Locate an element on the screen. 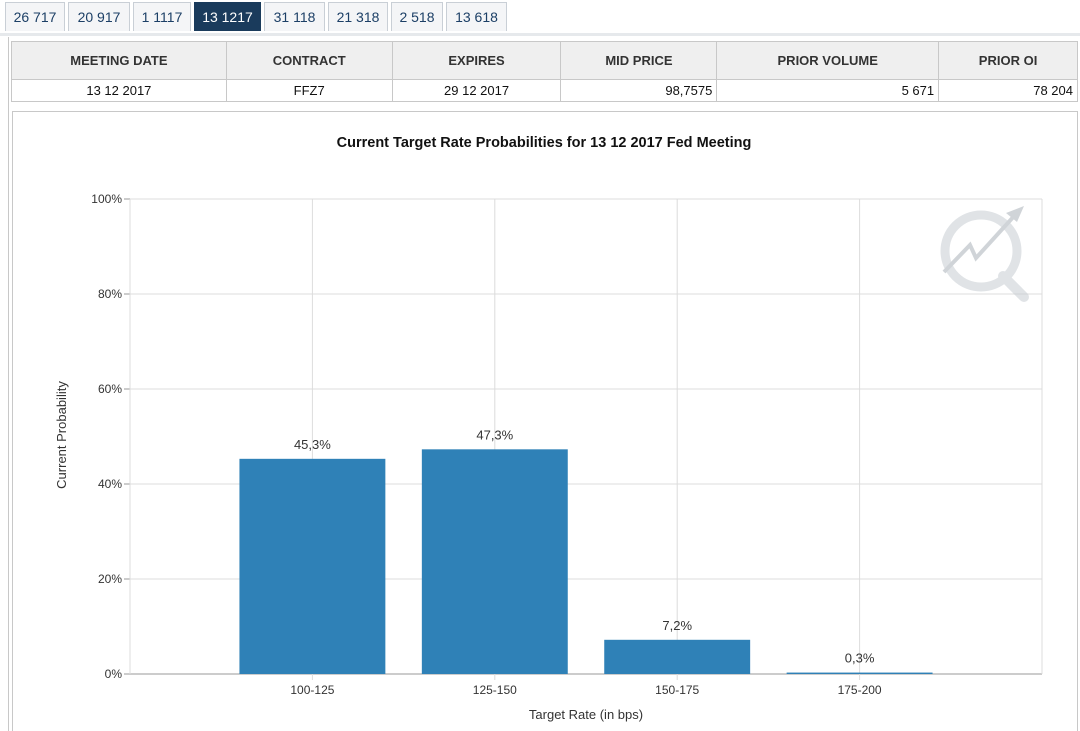 This screenshot has height=731, width=1080. cell-prior-oi: 78 204 is located at coordinates (1008, 90).